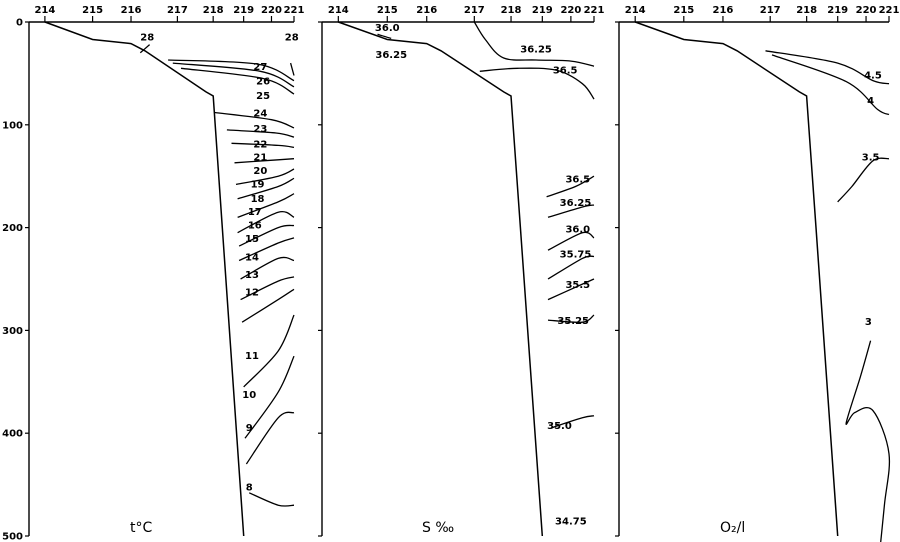 Image resolution: width=900 pixels, height=542 pixels. I want to click on contour-label: 35.0, so click(559, 426).